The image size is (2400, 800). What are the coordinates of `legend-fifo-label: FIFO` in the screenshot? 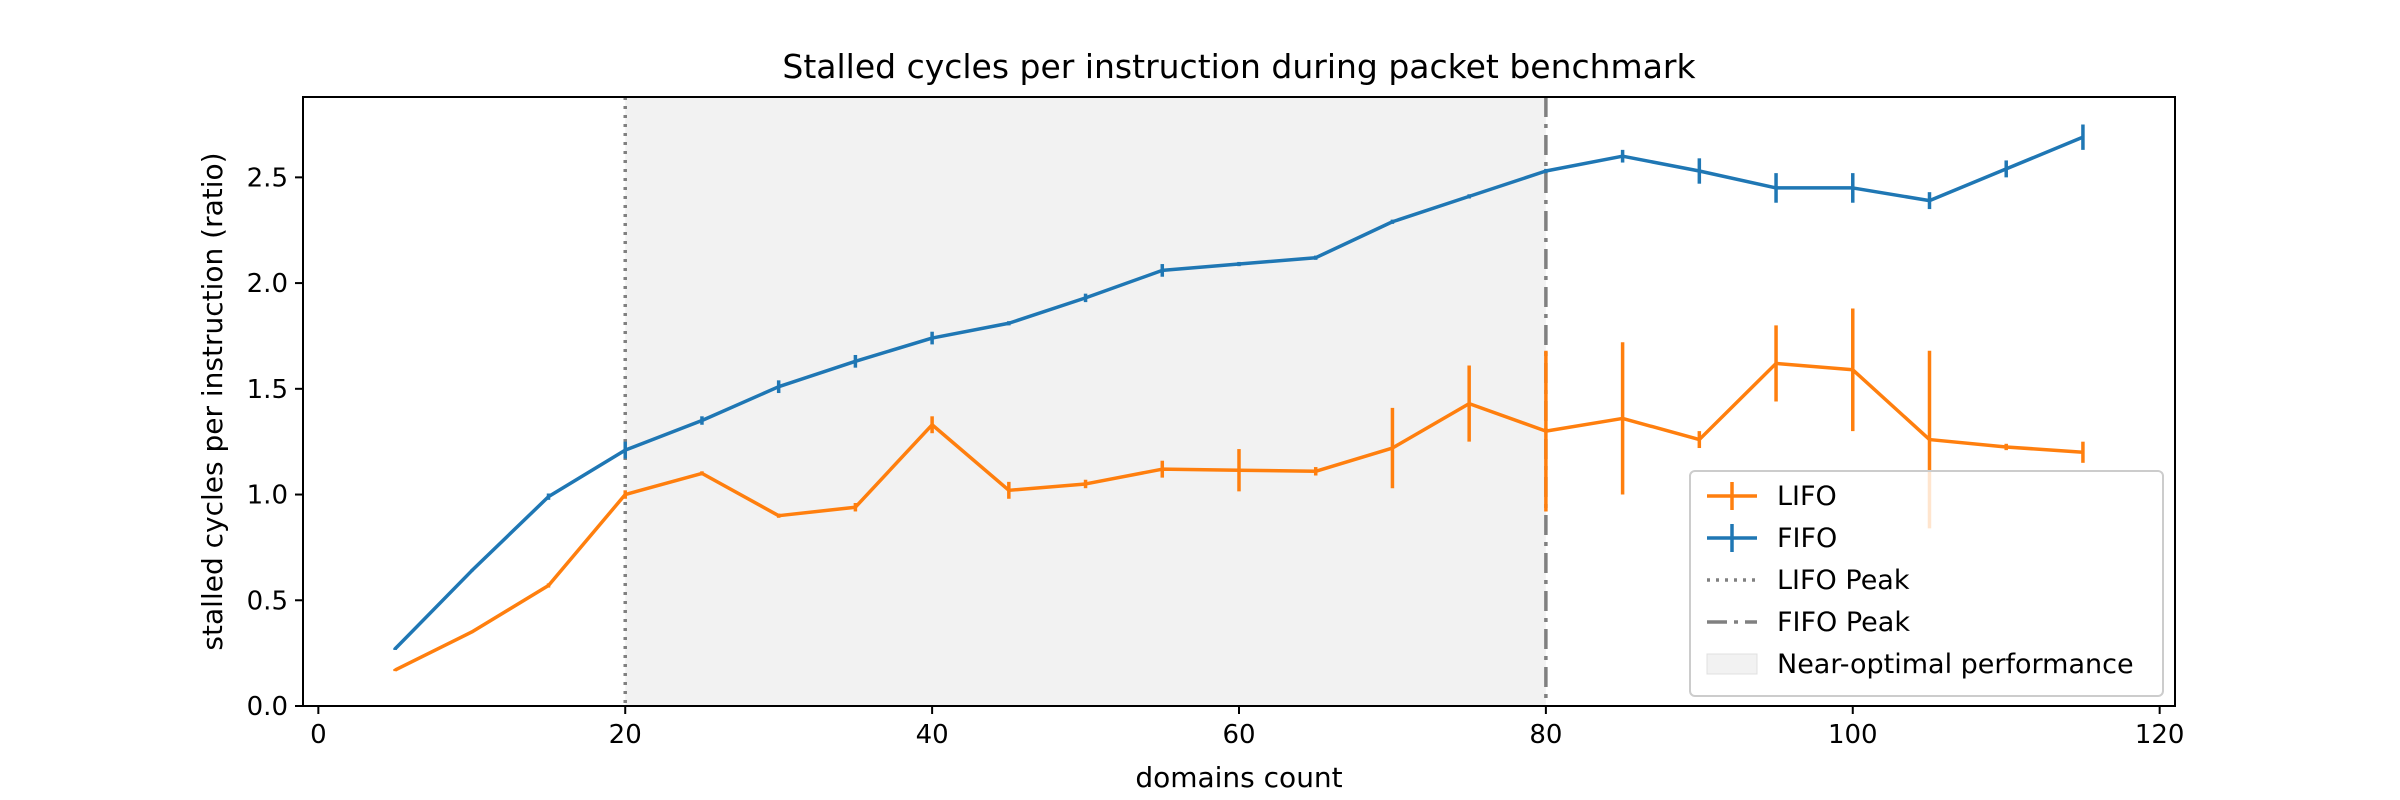 It's located at (1807, 538).